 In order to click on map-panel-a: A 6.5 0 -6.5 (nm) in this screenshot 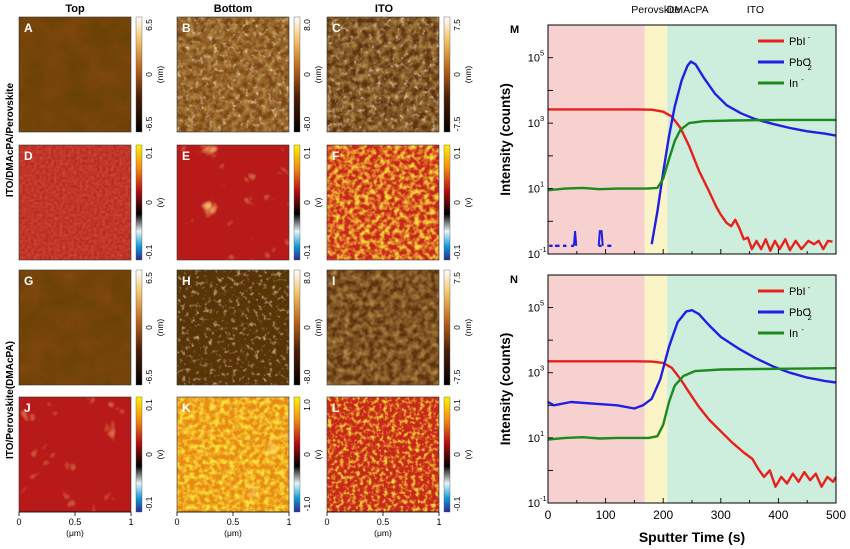, I will do `click(91, 74)`.